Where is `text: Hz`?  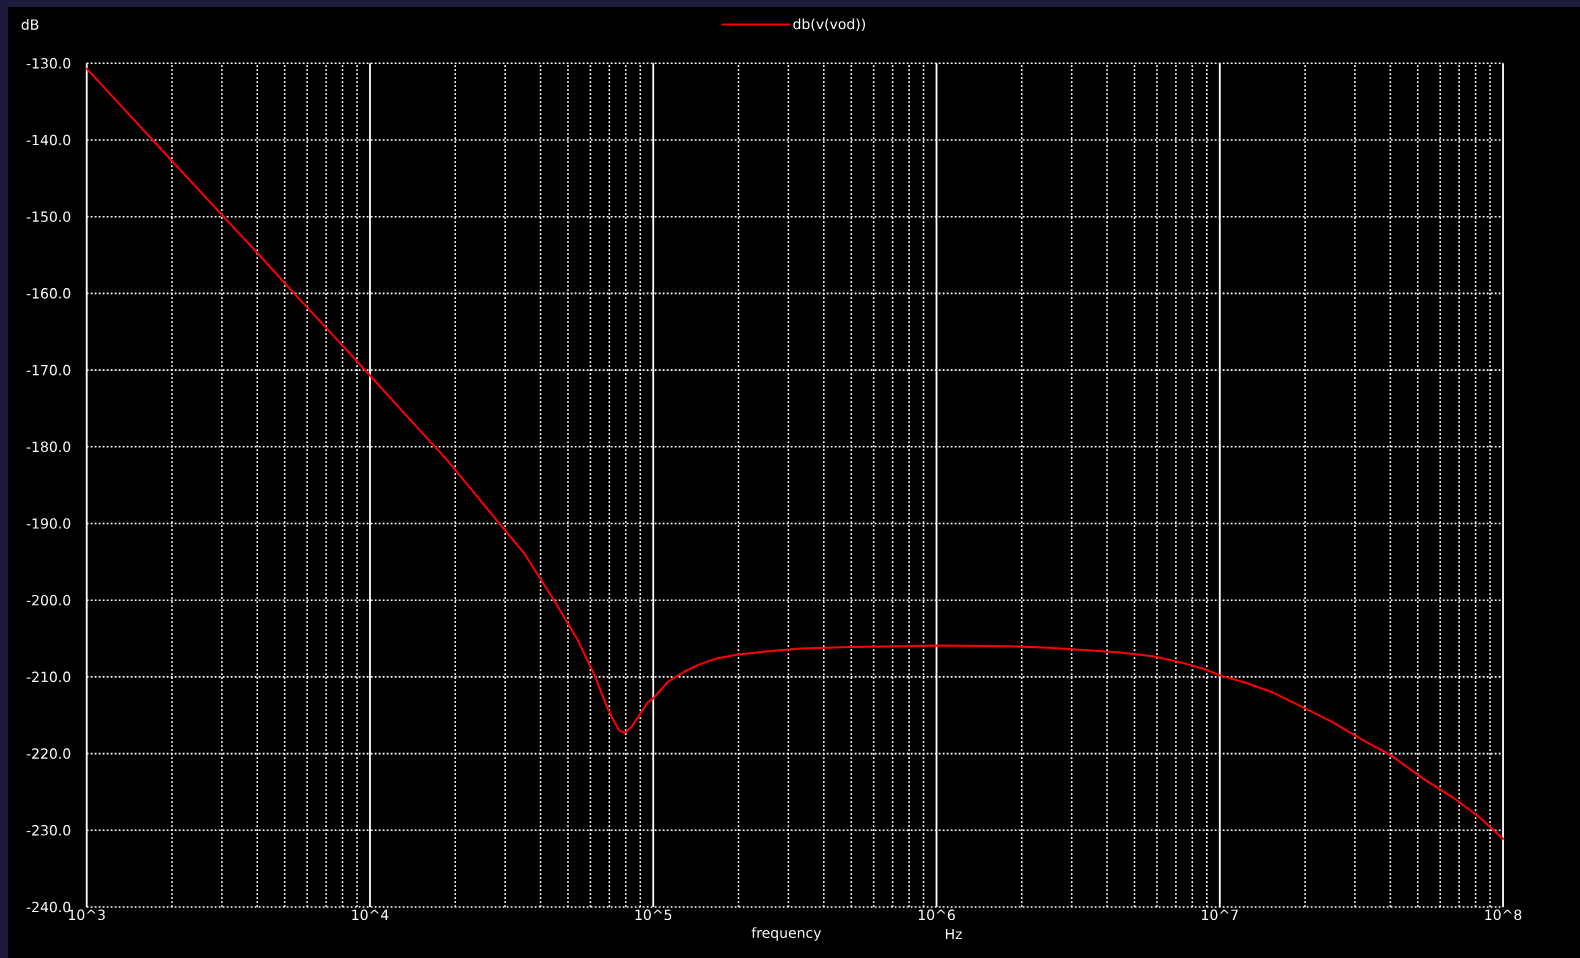 text: Hz is located at coordinates (953, 934).